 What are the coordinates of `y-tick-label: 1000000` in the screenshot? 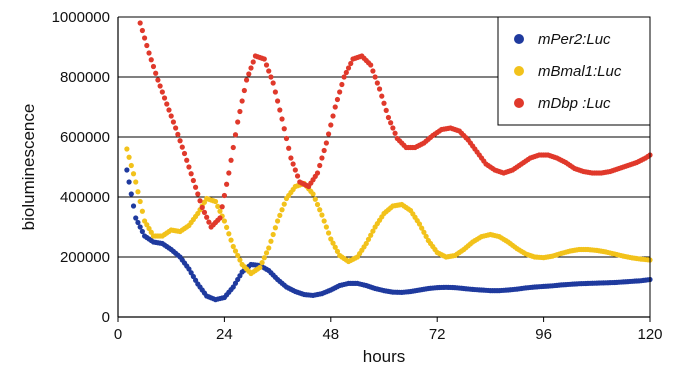 It's located at (81, 17).